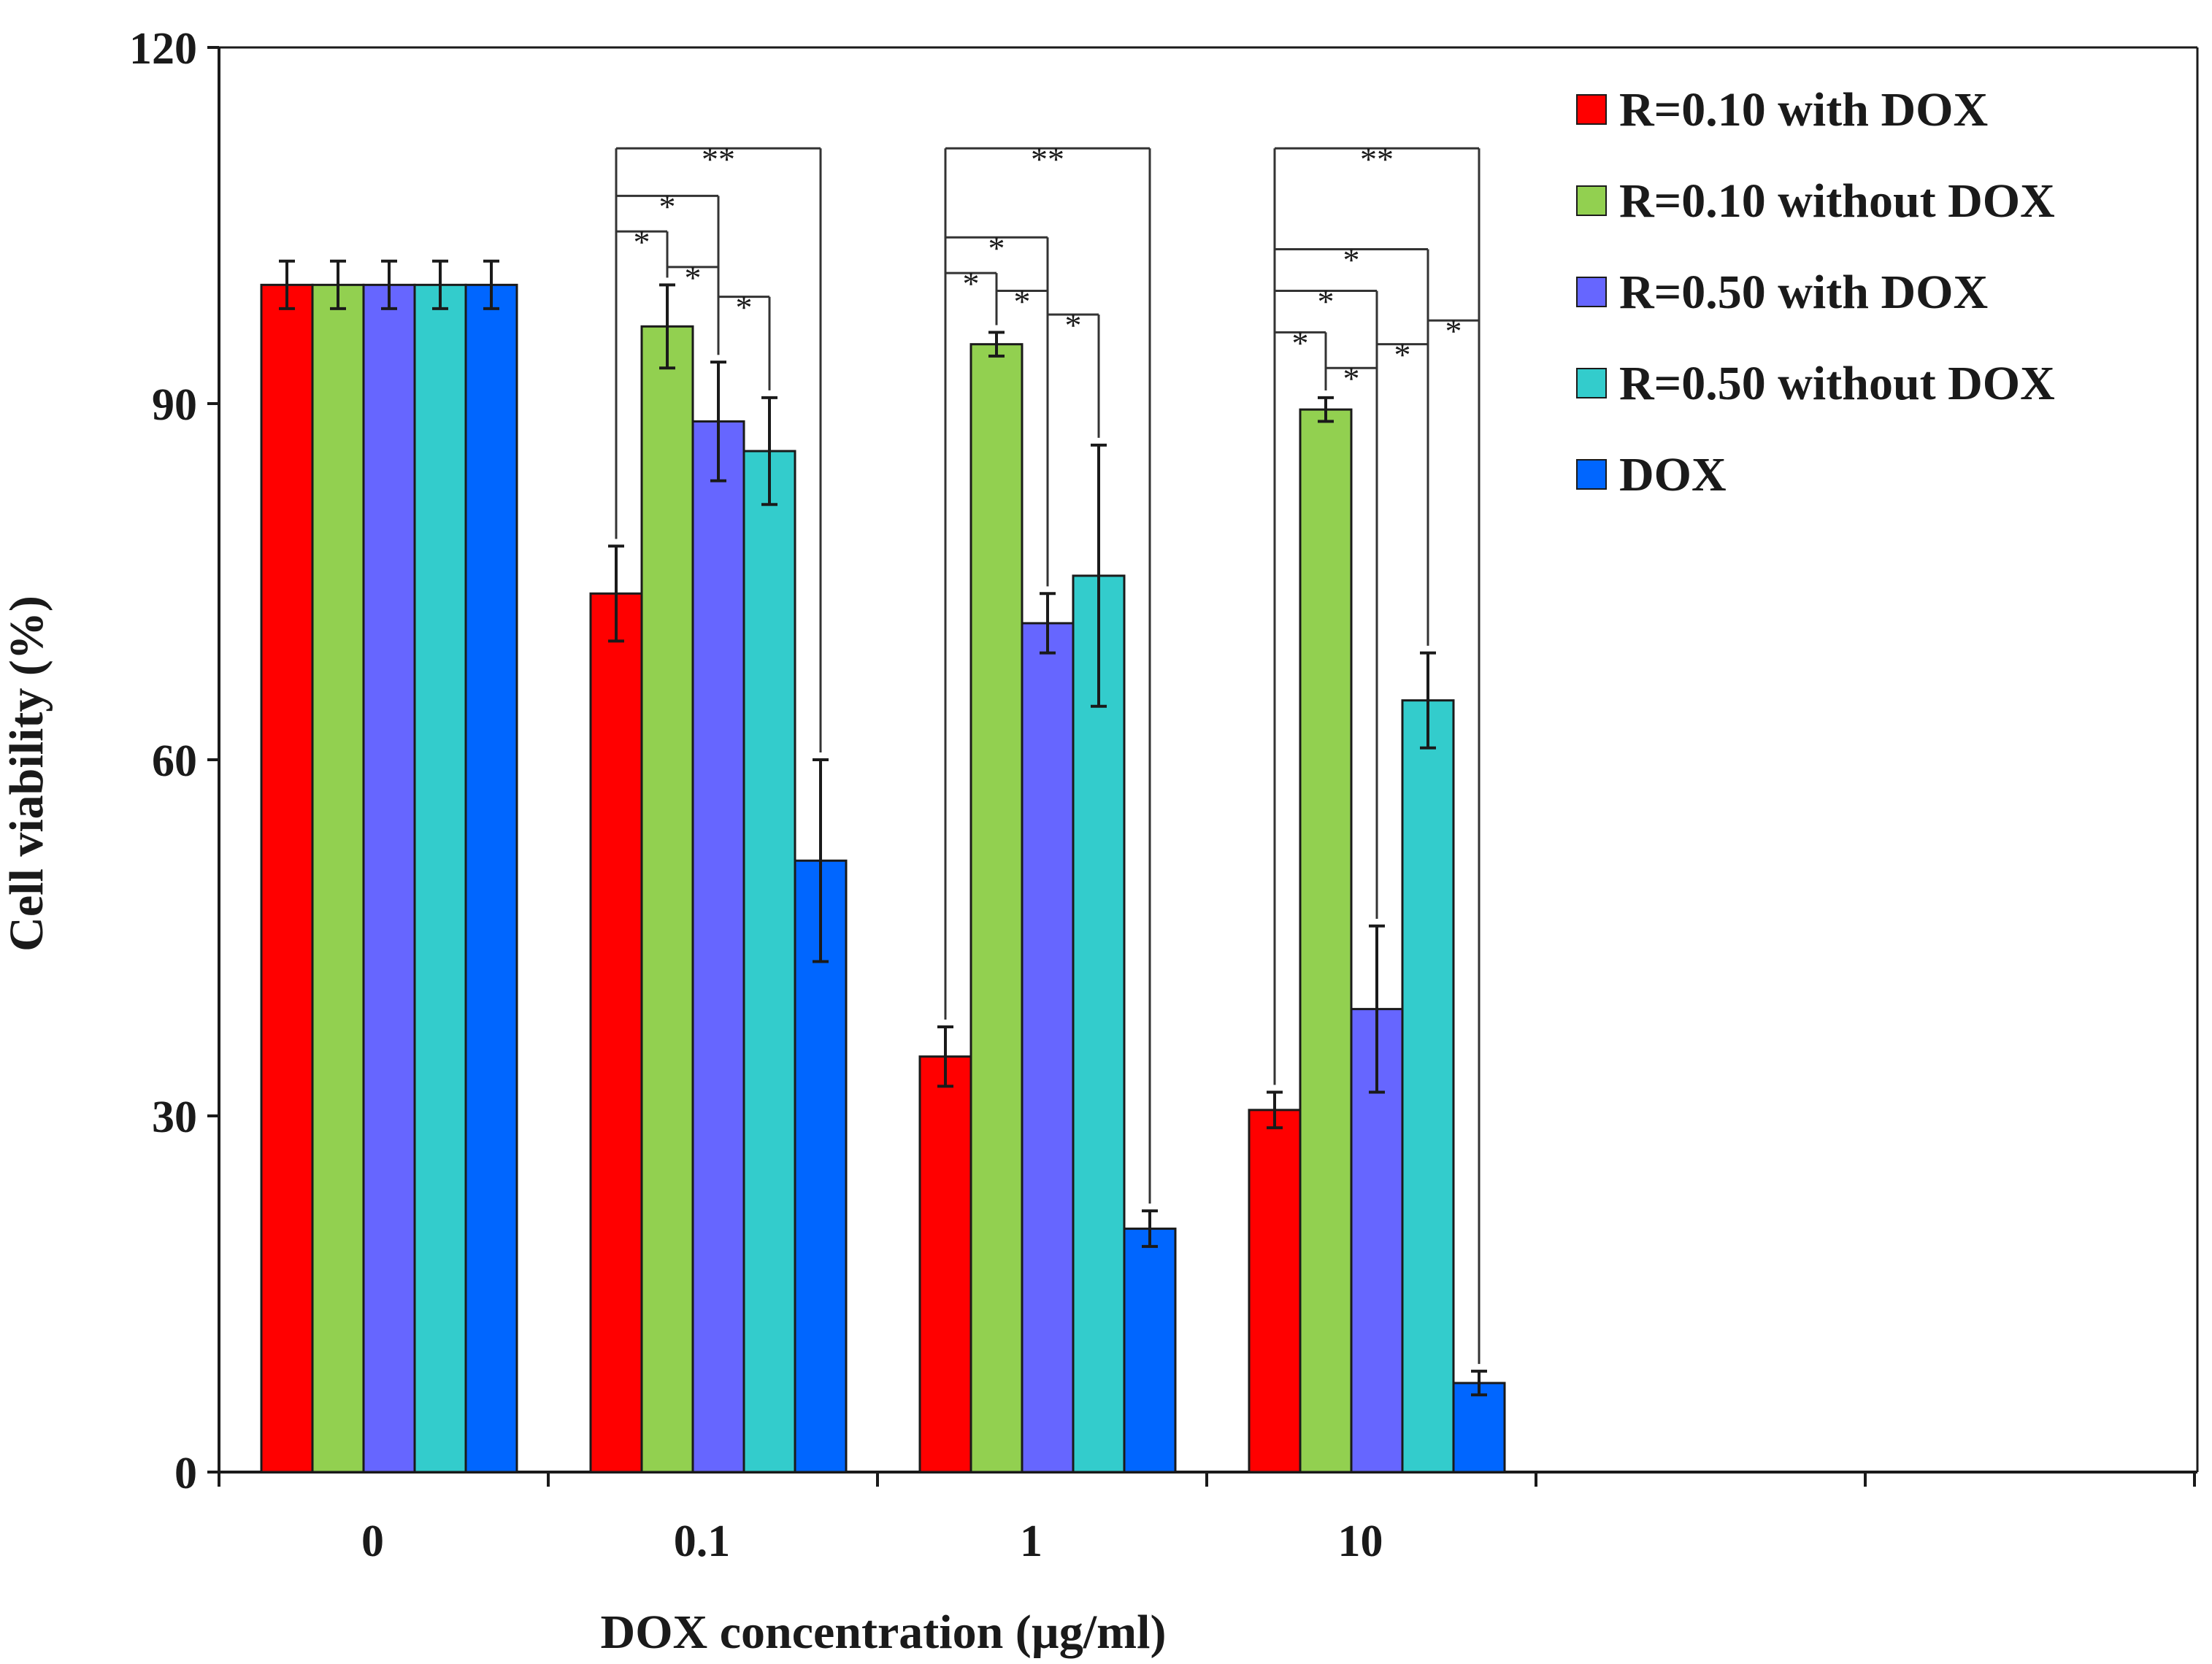  I want to click on legend-label: R=0.50 with DOX, so click(1803, 292).